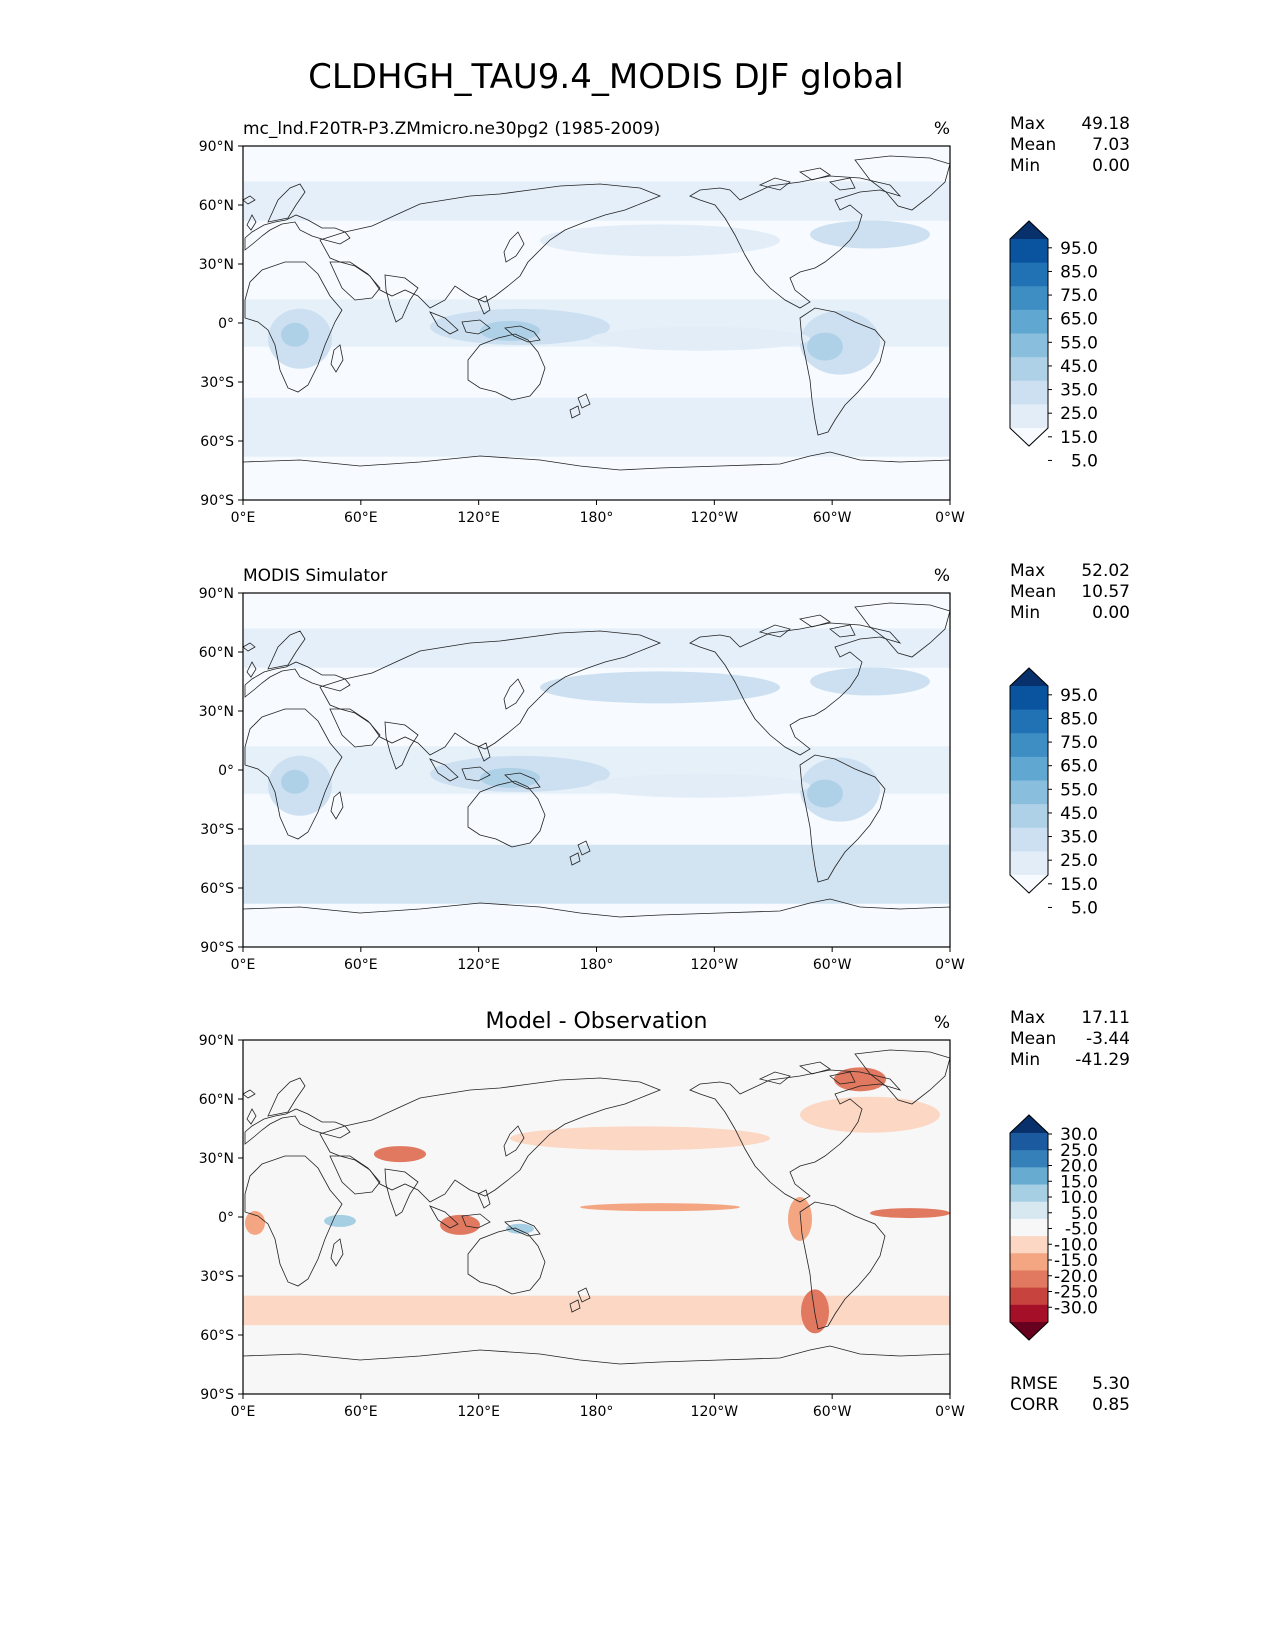 Image resolution: width=1275 pixels, height=1650 pixels. I want to click on panel-center-title: Model - Observation, so click(597, 1021).